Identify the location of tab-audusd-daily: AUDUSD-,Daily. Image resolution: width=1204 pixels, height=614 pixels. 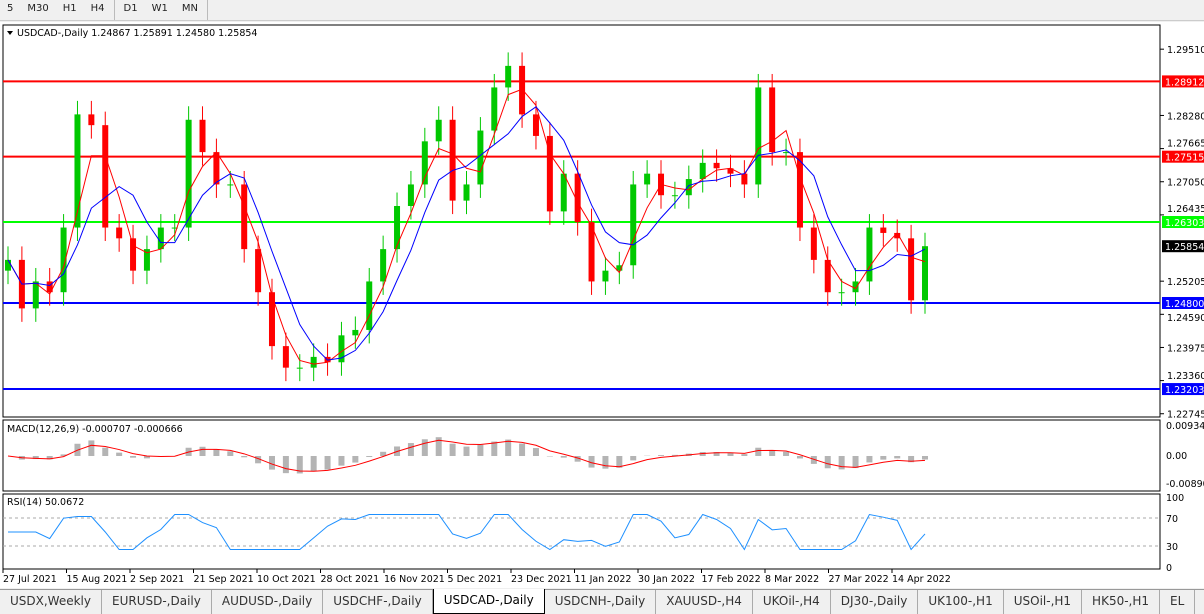
(267, 602).